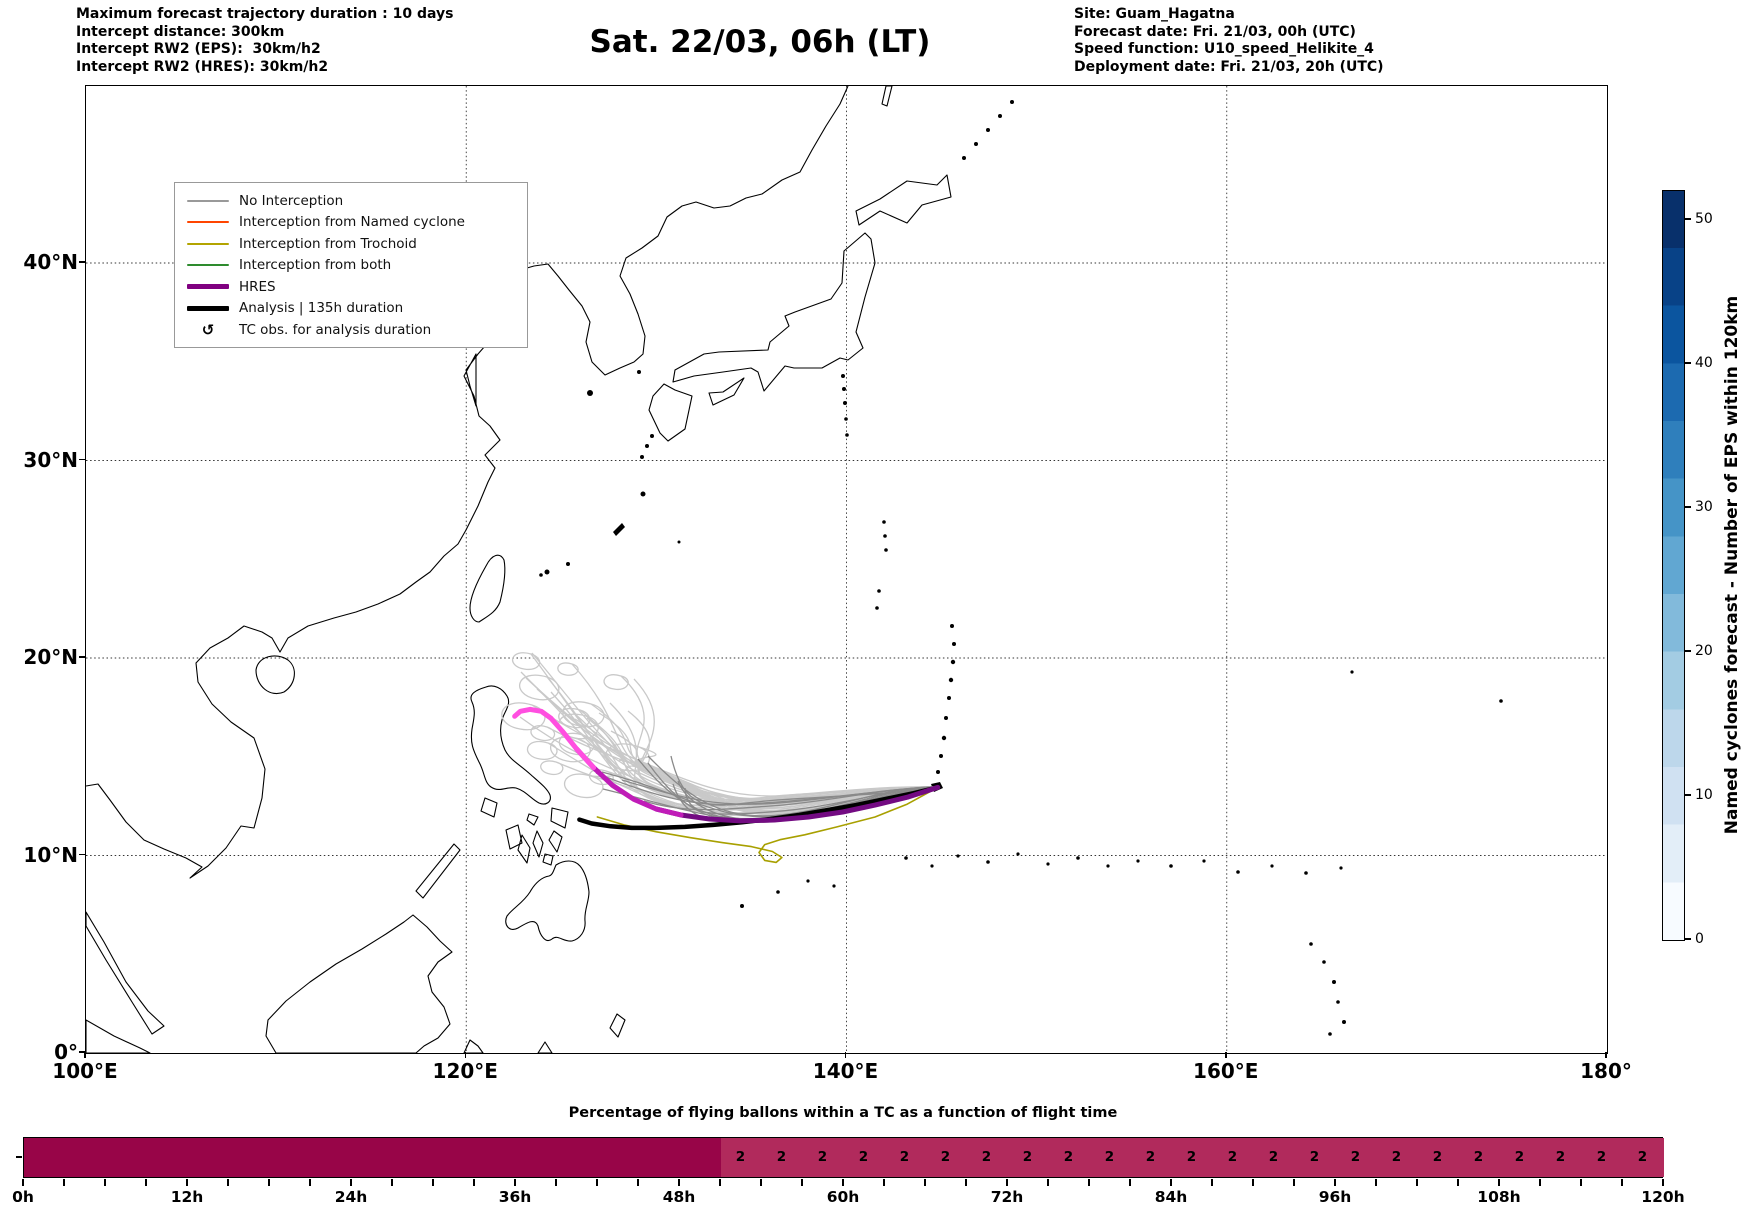  I want to click on map-xtick-mark, so click(845, 1055).